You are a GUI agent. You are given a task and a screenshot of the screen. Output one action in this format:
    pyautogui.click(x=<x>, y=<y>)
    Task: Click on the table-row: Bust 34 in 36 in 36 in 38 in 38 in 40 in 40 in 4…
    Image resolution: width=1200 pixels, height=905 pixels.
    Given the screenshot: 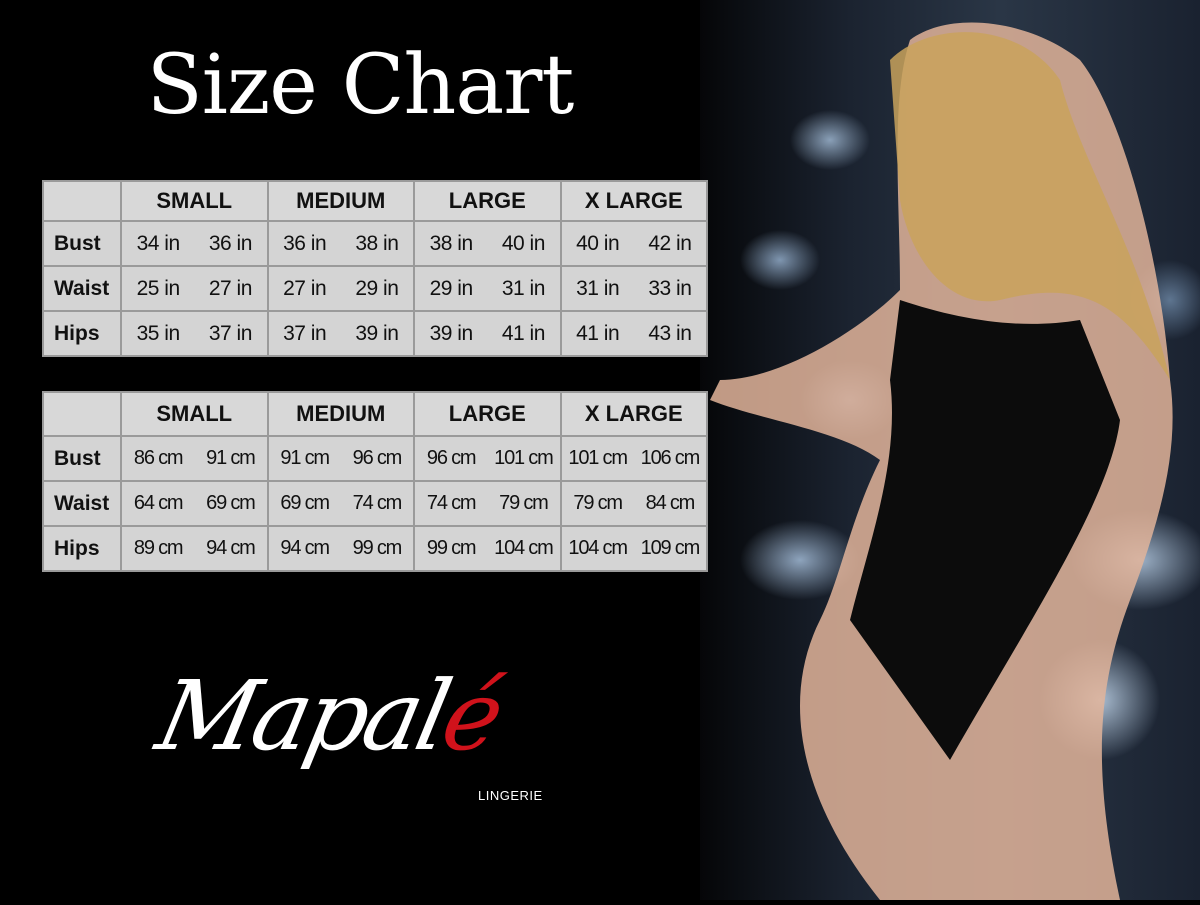 What is the action you would take?
    pyautogui.click(x=375, y=243)
    